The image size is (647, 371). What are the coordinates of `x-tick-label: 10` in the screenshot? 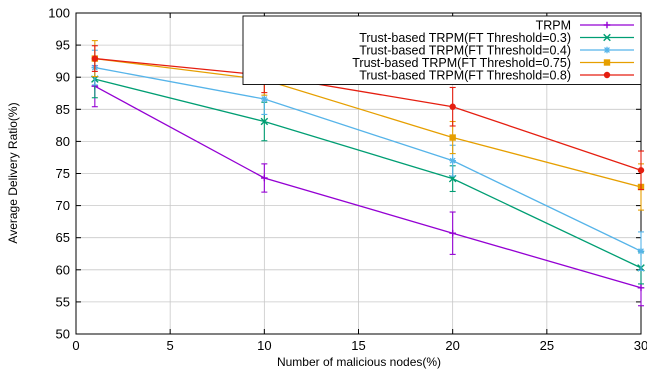 It's located at (264, 345).